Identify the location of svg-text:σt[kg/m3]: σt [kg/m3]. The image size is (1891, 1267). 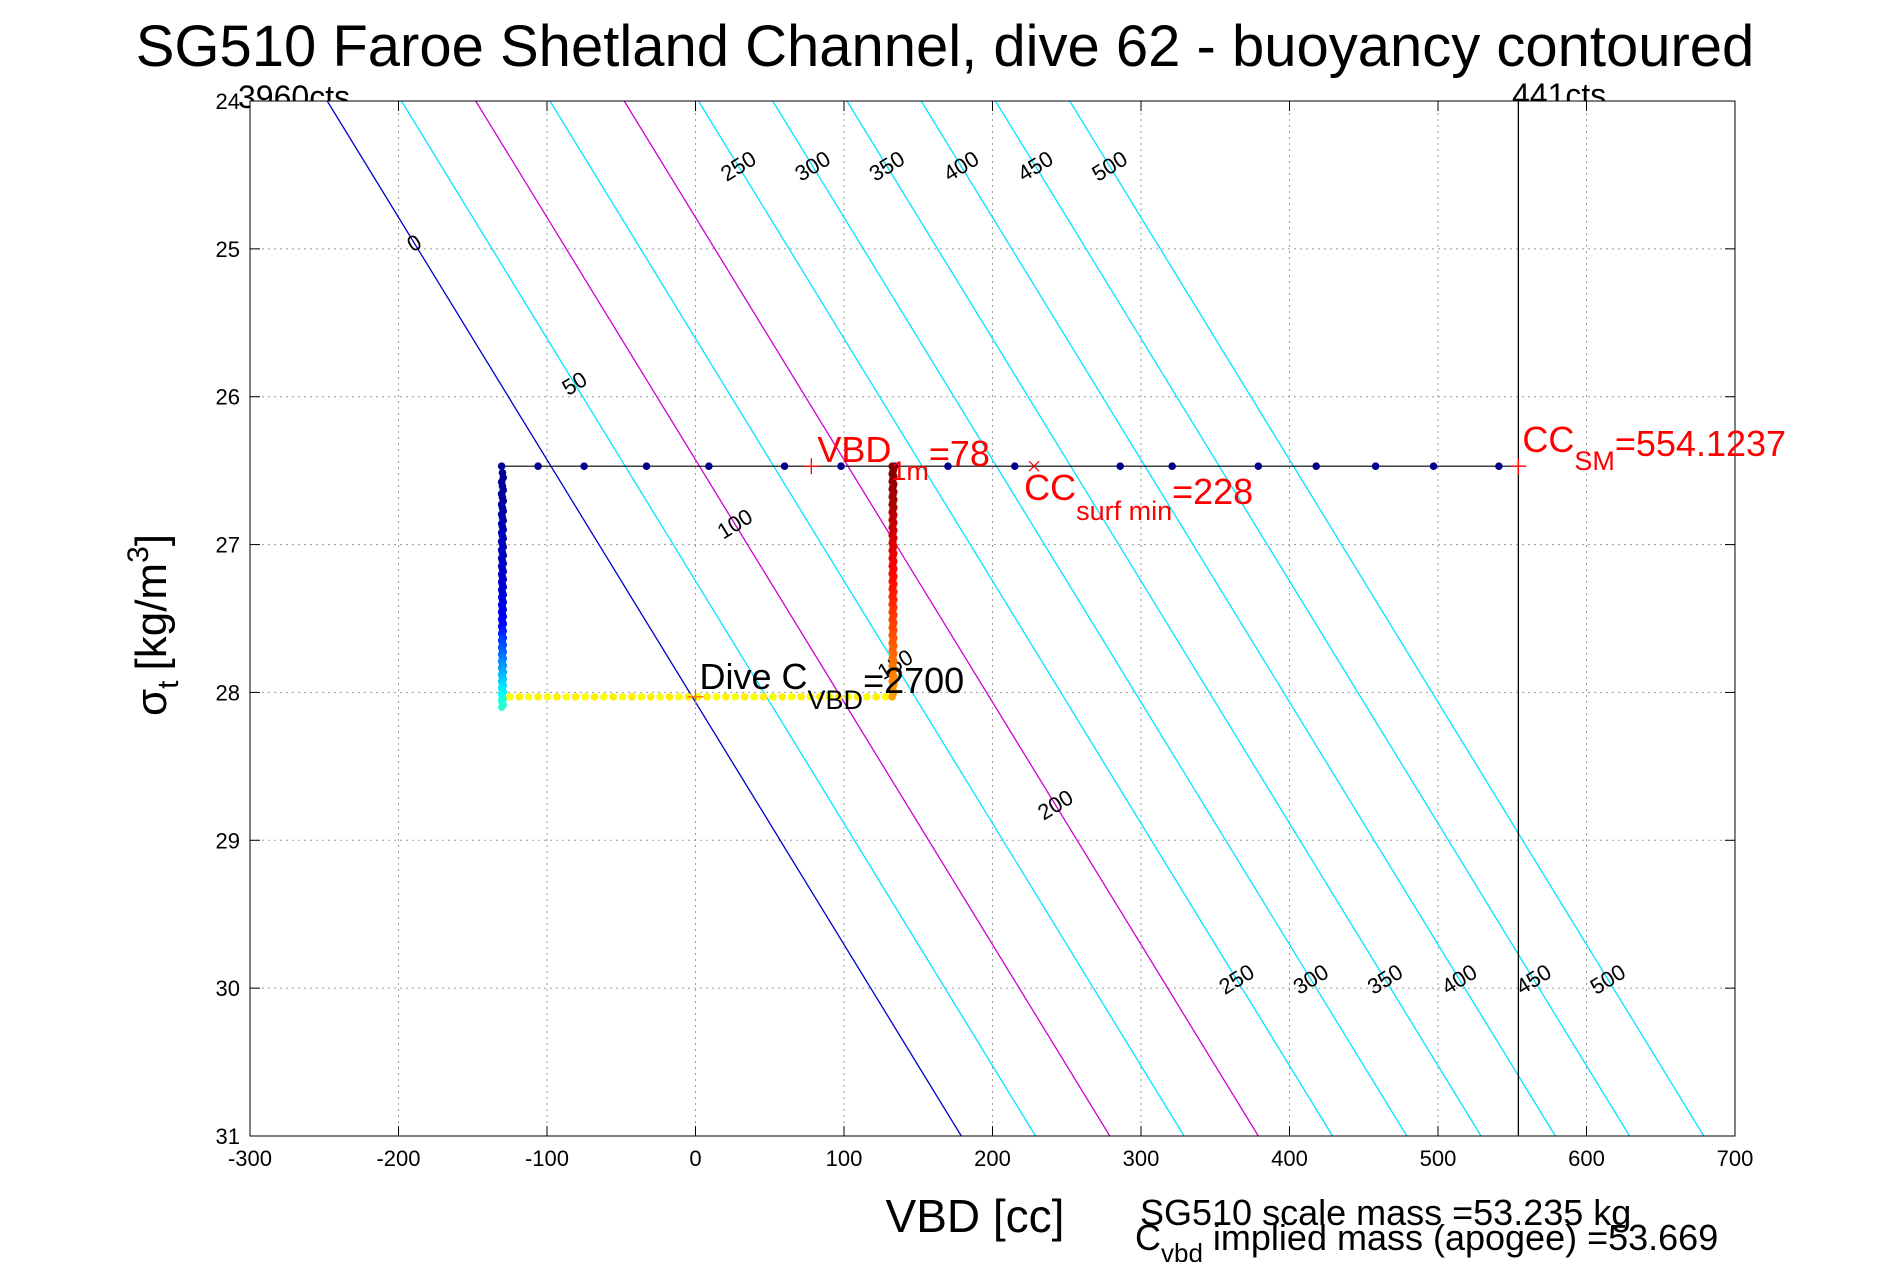
(153, 625).